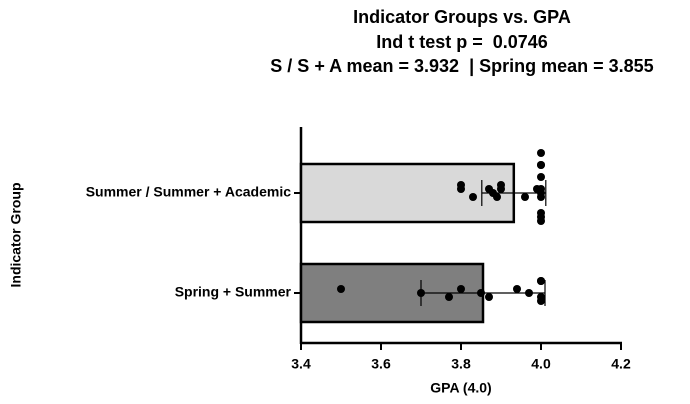  Describe the element at coordinates (621, 364) in the screenshot. I see `x-tick-label: 4.2` at that location.